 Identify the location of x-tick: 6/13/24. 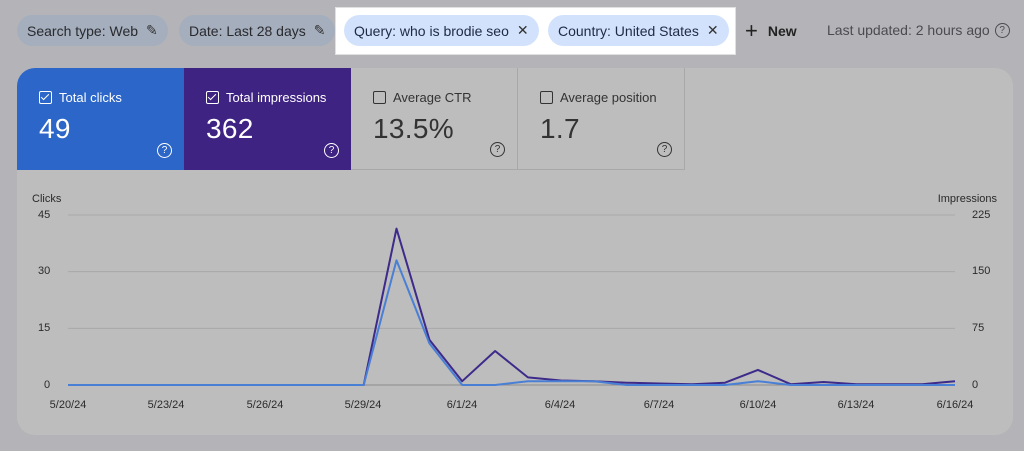
(856, 405).